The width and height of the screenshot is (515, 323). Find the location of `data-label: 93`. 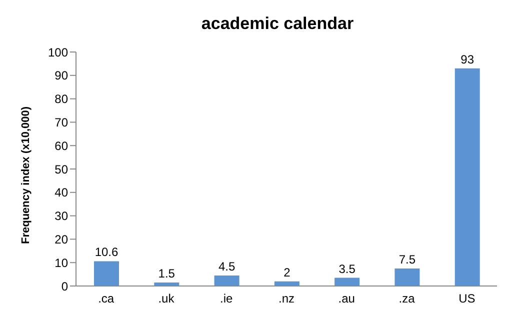

data-label: 93 is located at coordinates (467, 59).